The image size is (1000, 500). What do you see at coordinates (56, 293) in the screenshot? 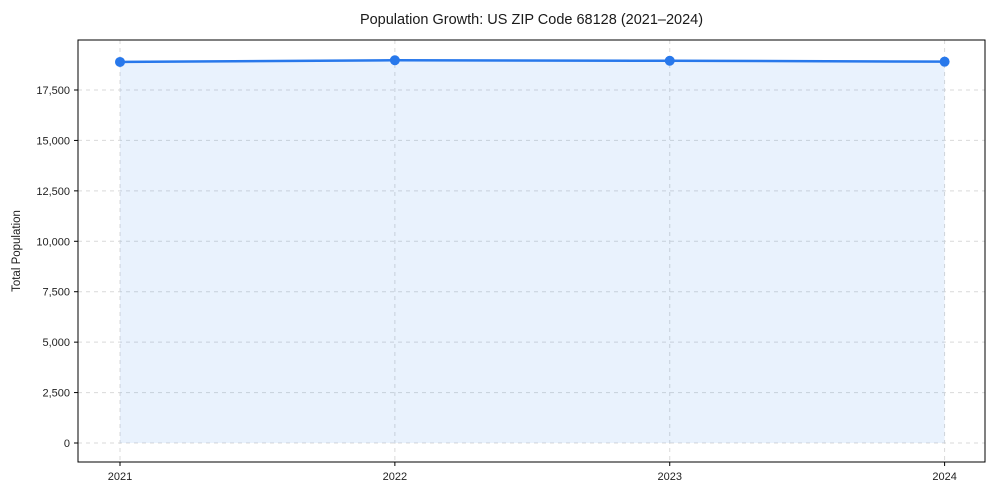
I see `y-tick-label: 7,500` at bounding box center [56, 293].